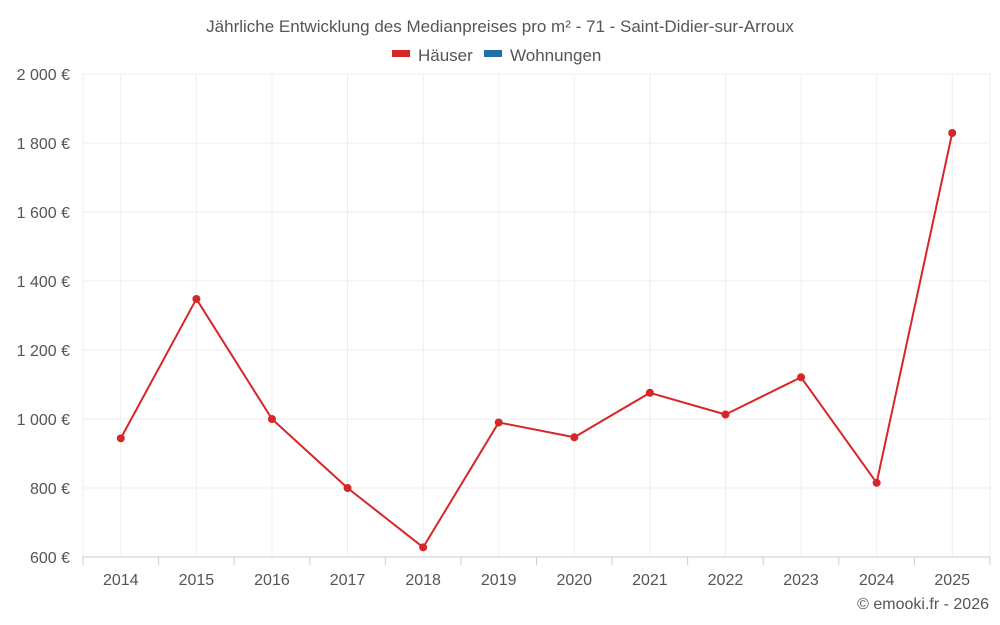  I want to click on x-tick-label: 2019, so click(499, 580).